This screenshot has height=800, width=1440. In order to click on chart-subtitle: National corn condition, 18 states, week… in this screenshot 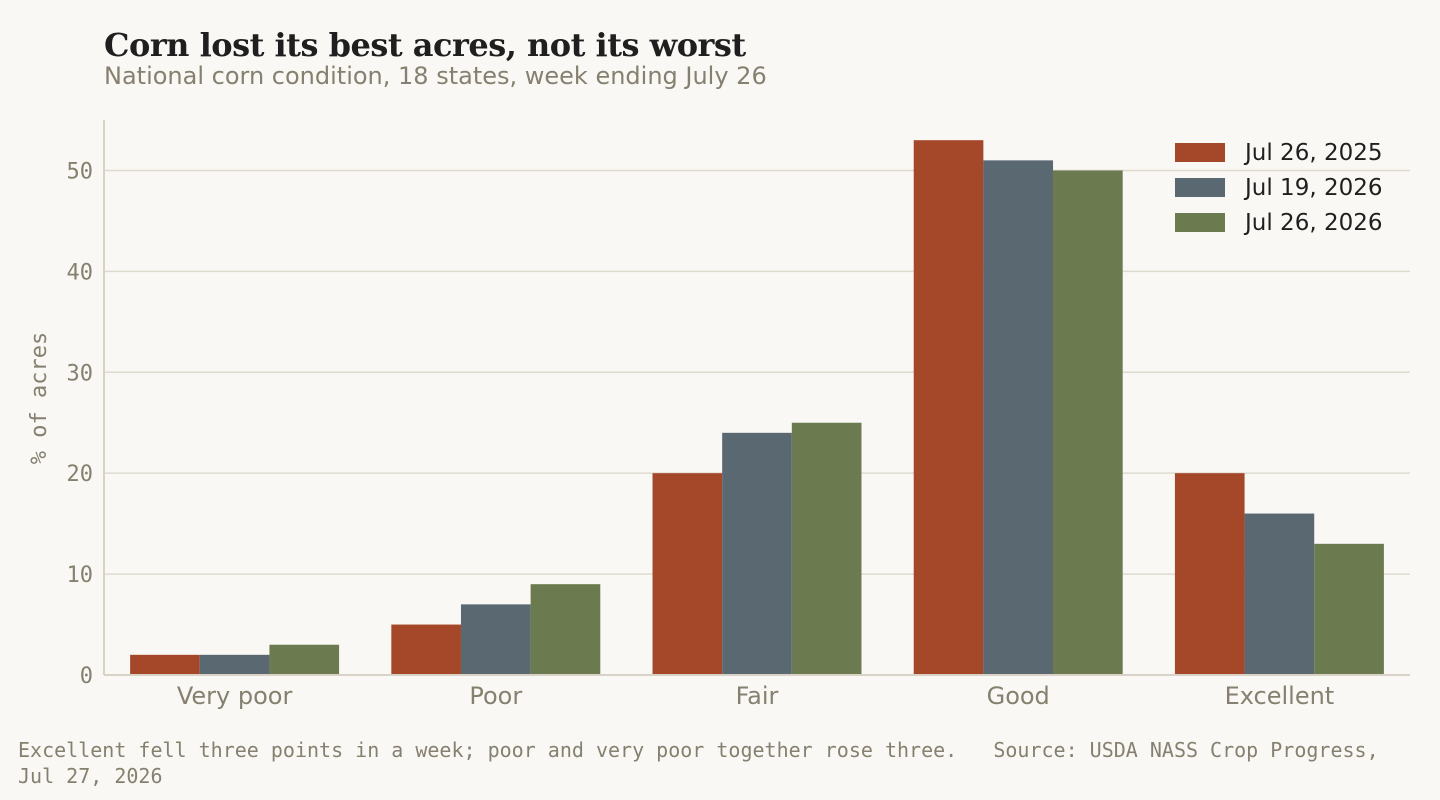, I will do `click(435, 76)`.